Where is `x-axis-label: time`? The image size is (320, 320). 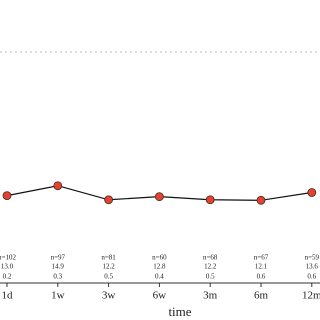 x-axis-label: time is located at coordinates (179, 311).